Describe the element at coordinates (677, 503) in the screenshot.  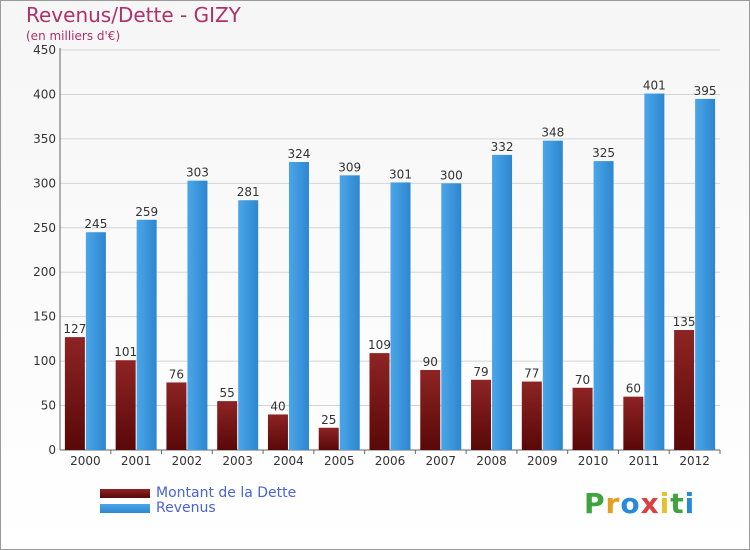
I see `logo-letter: t` at that location.